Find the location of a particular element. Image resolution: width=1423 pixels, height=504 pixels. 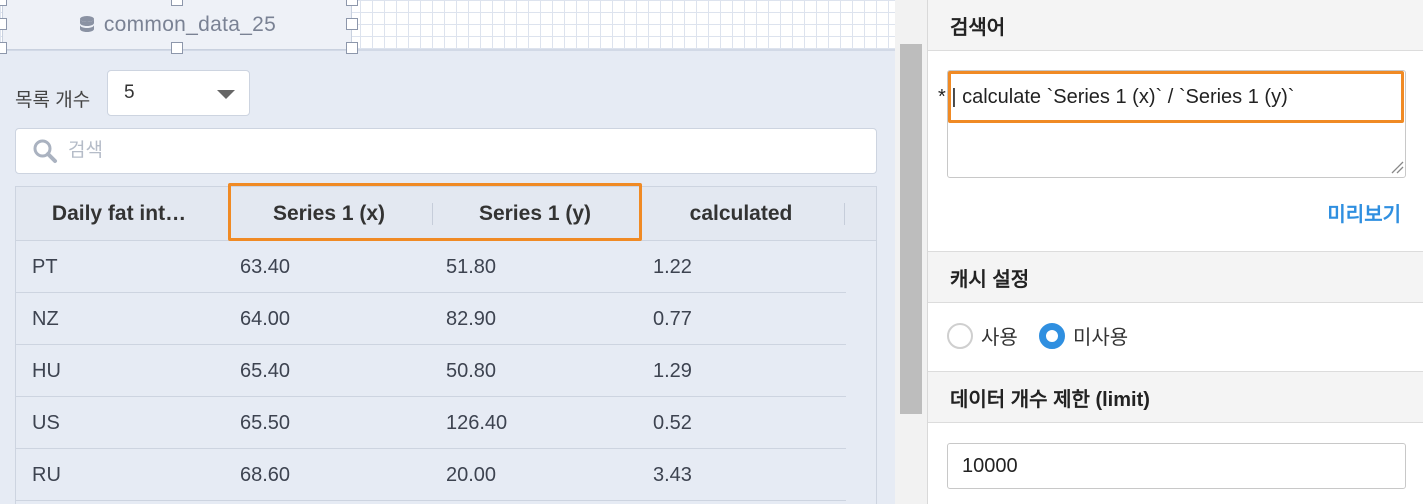

query-highlight-box is located at coordinates (1176, 97).